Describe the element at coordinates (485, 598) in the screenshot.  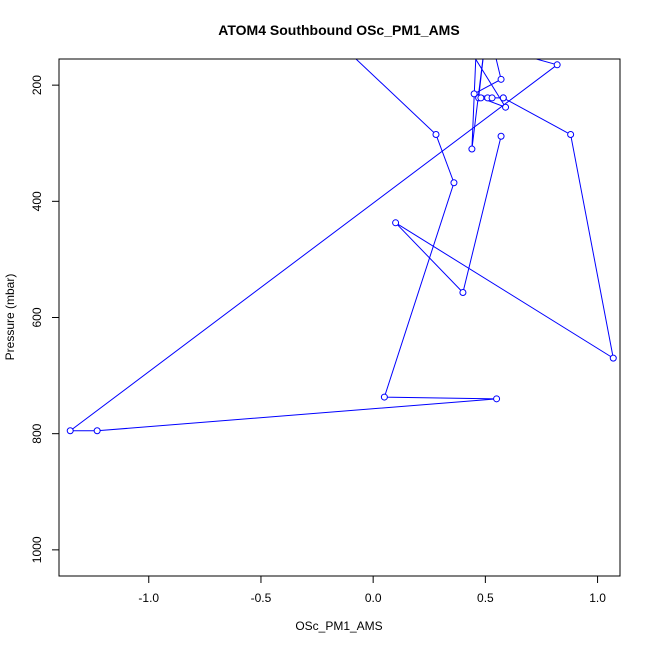
I see `x-tick-label: 0.5` at that location.